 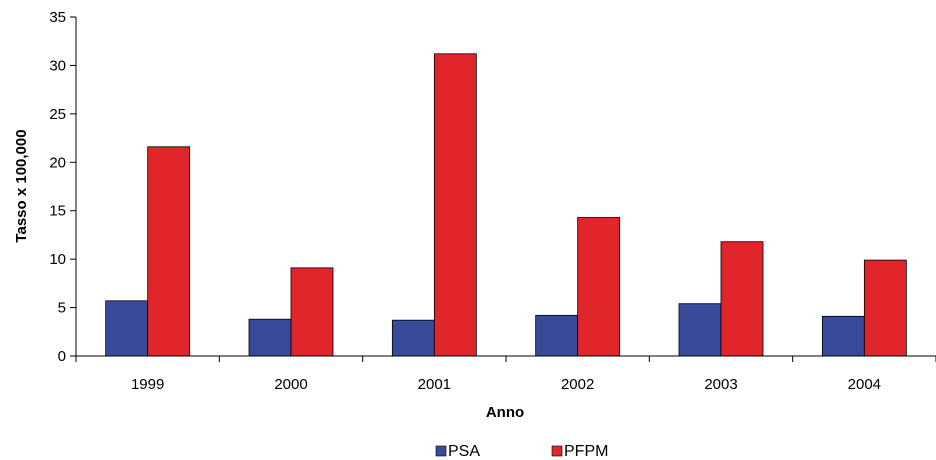 What do you see at coordinates (270, 337) in the screenshot?
I see `bar-psa-2000` at bounding box center [270, 337].